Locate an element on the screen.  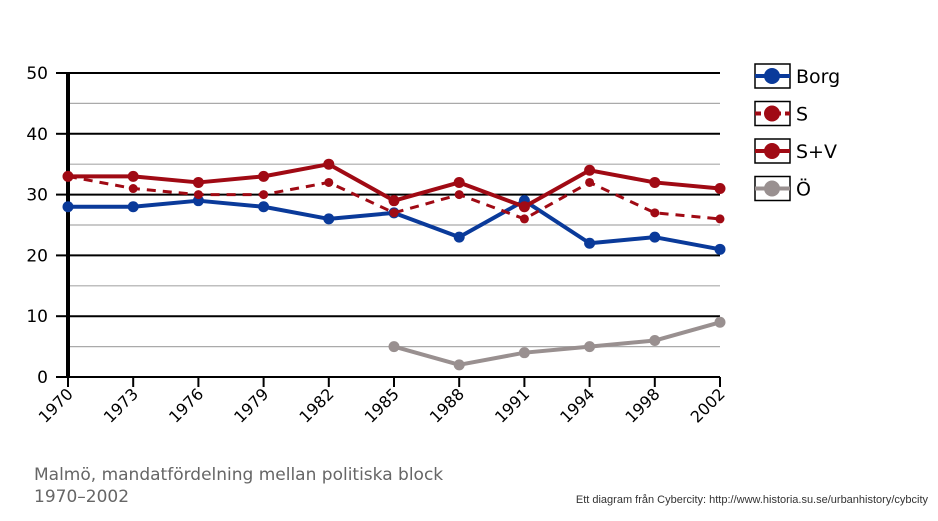
y-tick-label: 10 is located at coordinates (37, 317).